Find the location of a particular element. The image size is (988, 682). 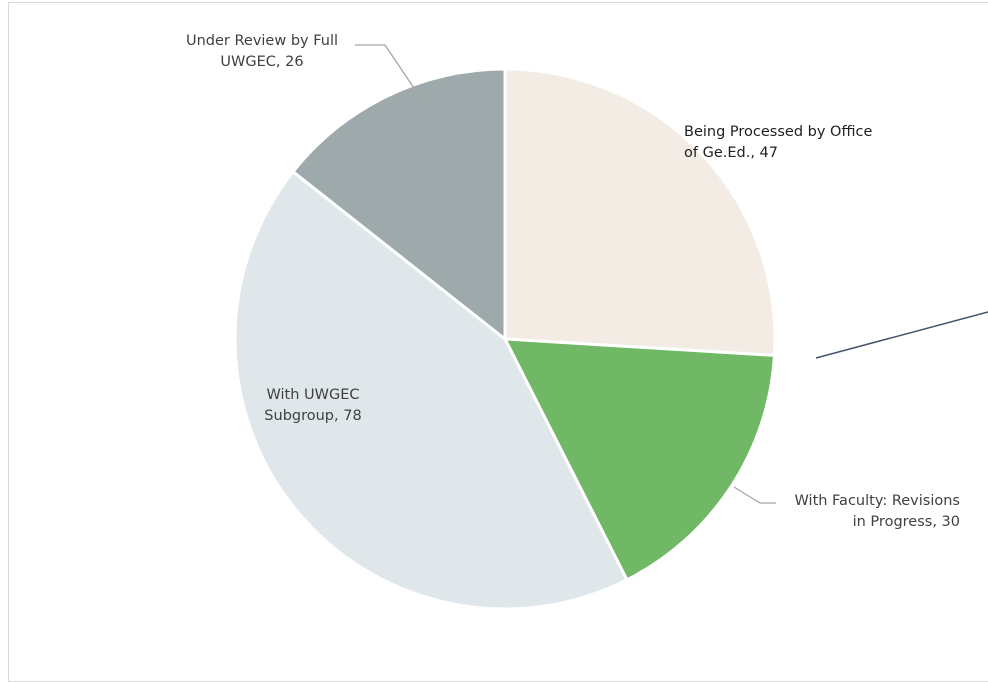

annotation-arrow-line is located at coordinates (901, 335).